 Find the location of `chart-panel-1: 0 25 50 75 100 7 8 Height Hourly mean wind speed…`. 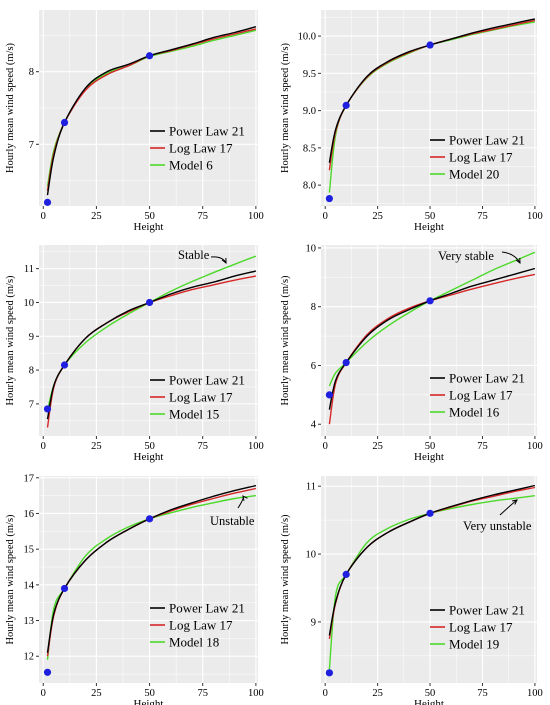

chart-panel-1: 0 25 50 75 100 7 8 Height Hourly mean wind speed… is located at coordinates (134, 121).